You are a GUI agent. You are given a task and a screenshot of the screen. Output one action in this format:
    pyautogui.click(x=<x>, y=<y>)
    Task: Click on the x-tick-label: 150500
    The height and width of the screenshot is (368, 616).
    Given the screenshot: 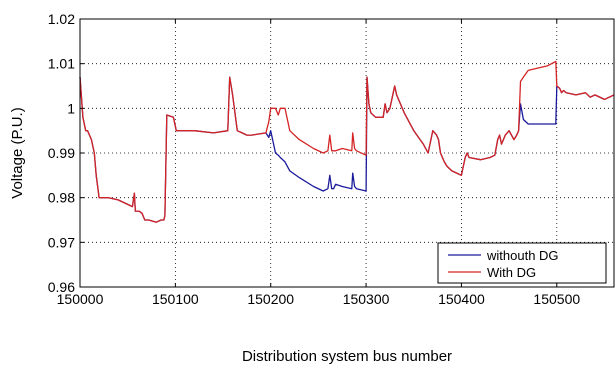 What is the action you would take?
    pyautogui.click(x=556, y=299)
    